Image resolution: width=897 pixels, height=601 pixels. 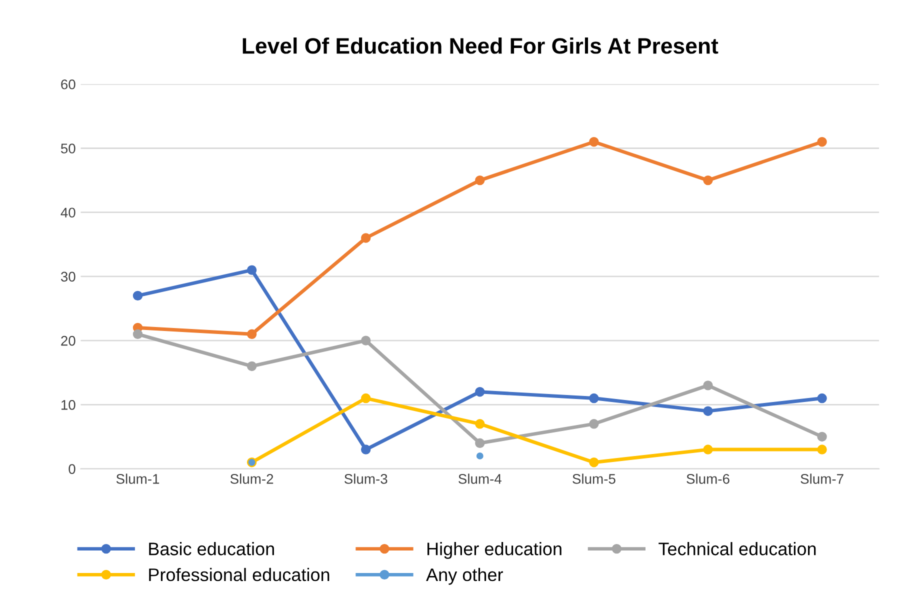 I want to click on legend-label: Basic education, so click(x=211, y=549).